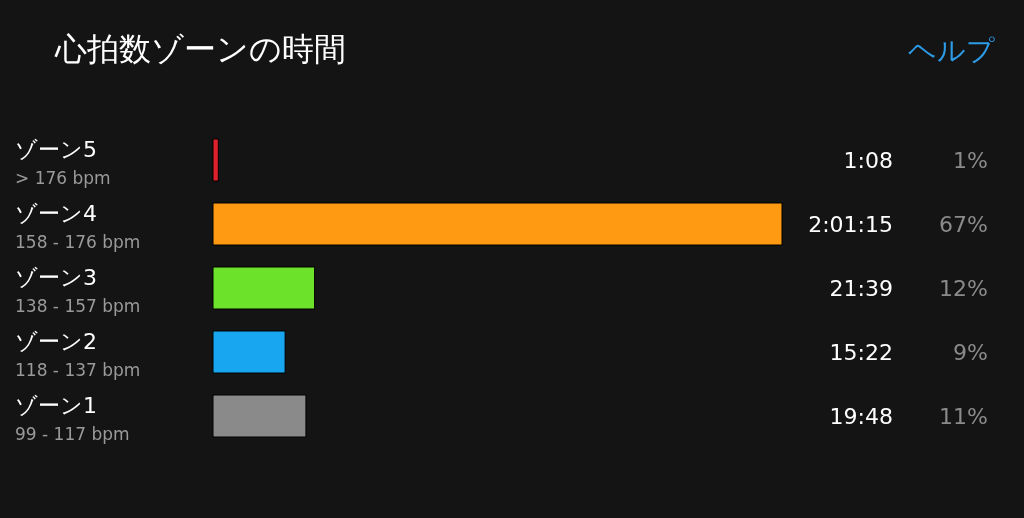  Describe the element at coordinates (970, 160) in the screenshot. I see `text: 1%` at that location.